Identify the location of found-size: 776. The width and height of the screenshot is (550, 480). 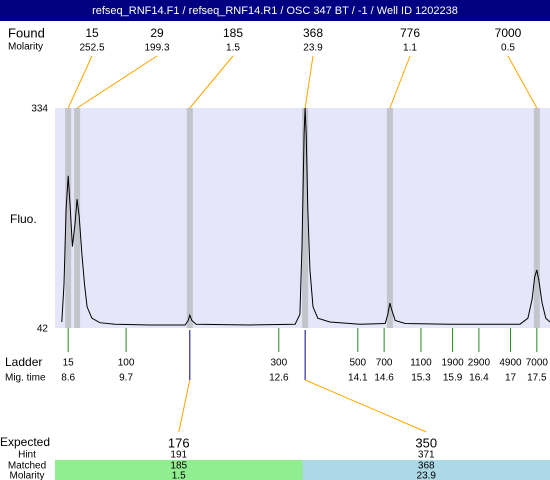
(410, 33).